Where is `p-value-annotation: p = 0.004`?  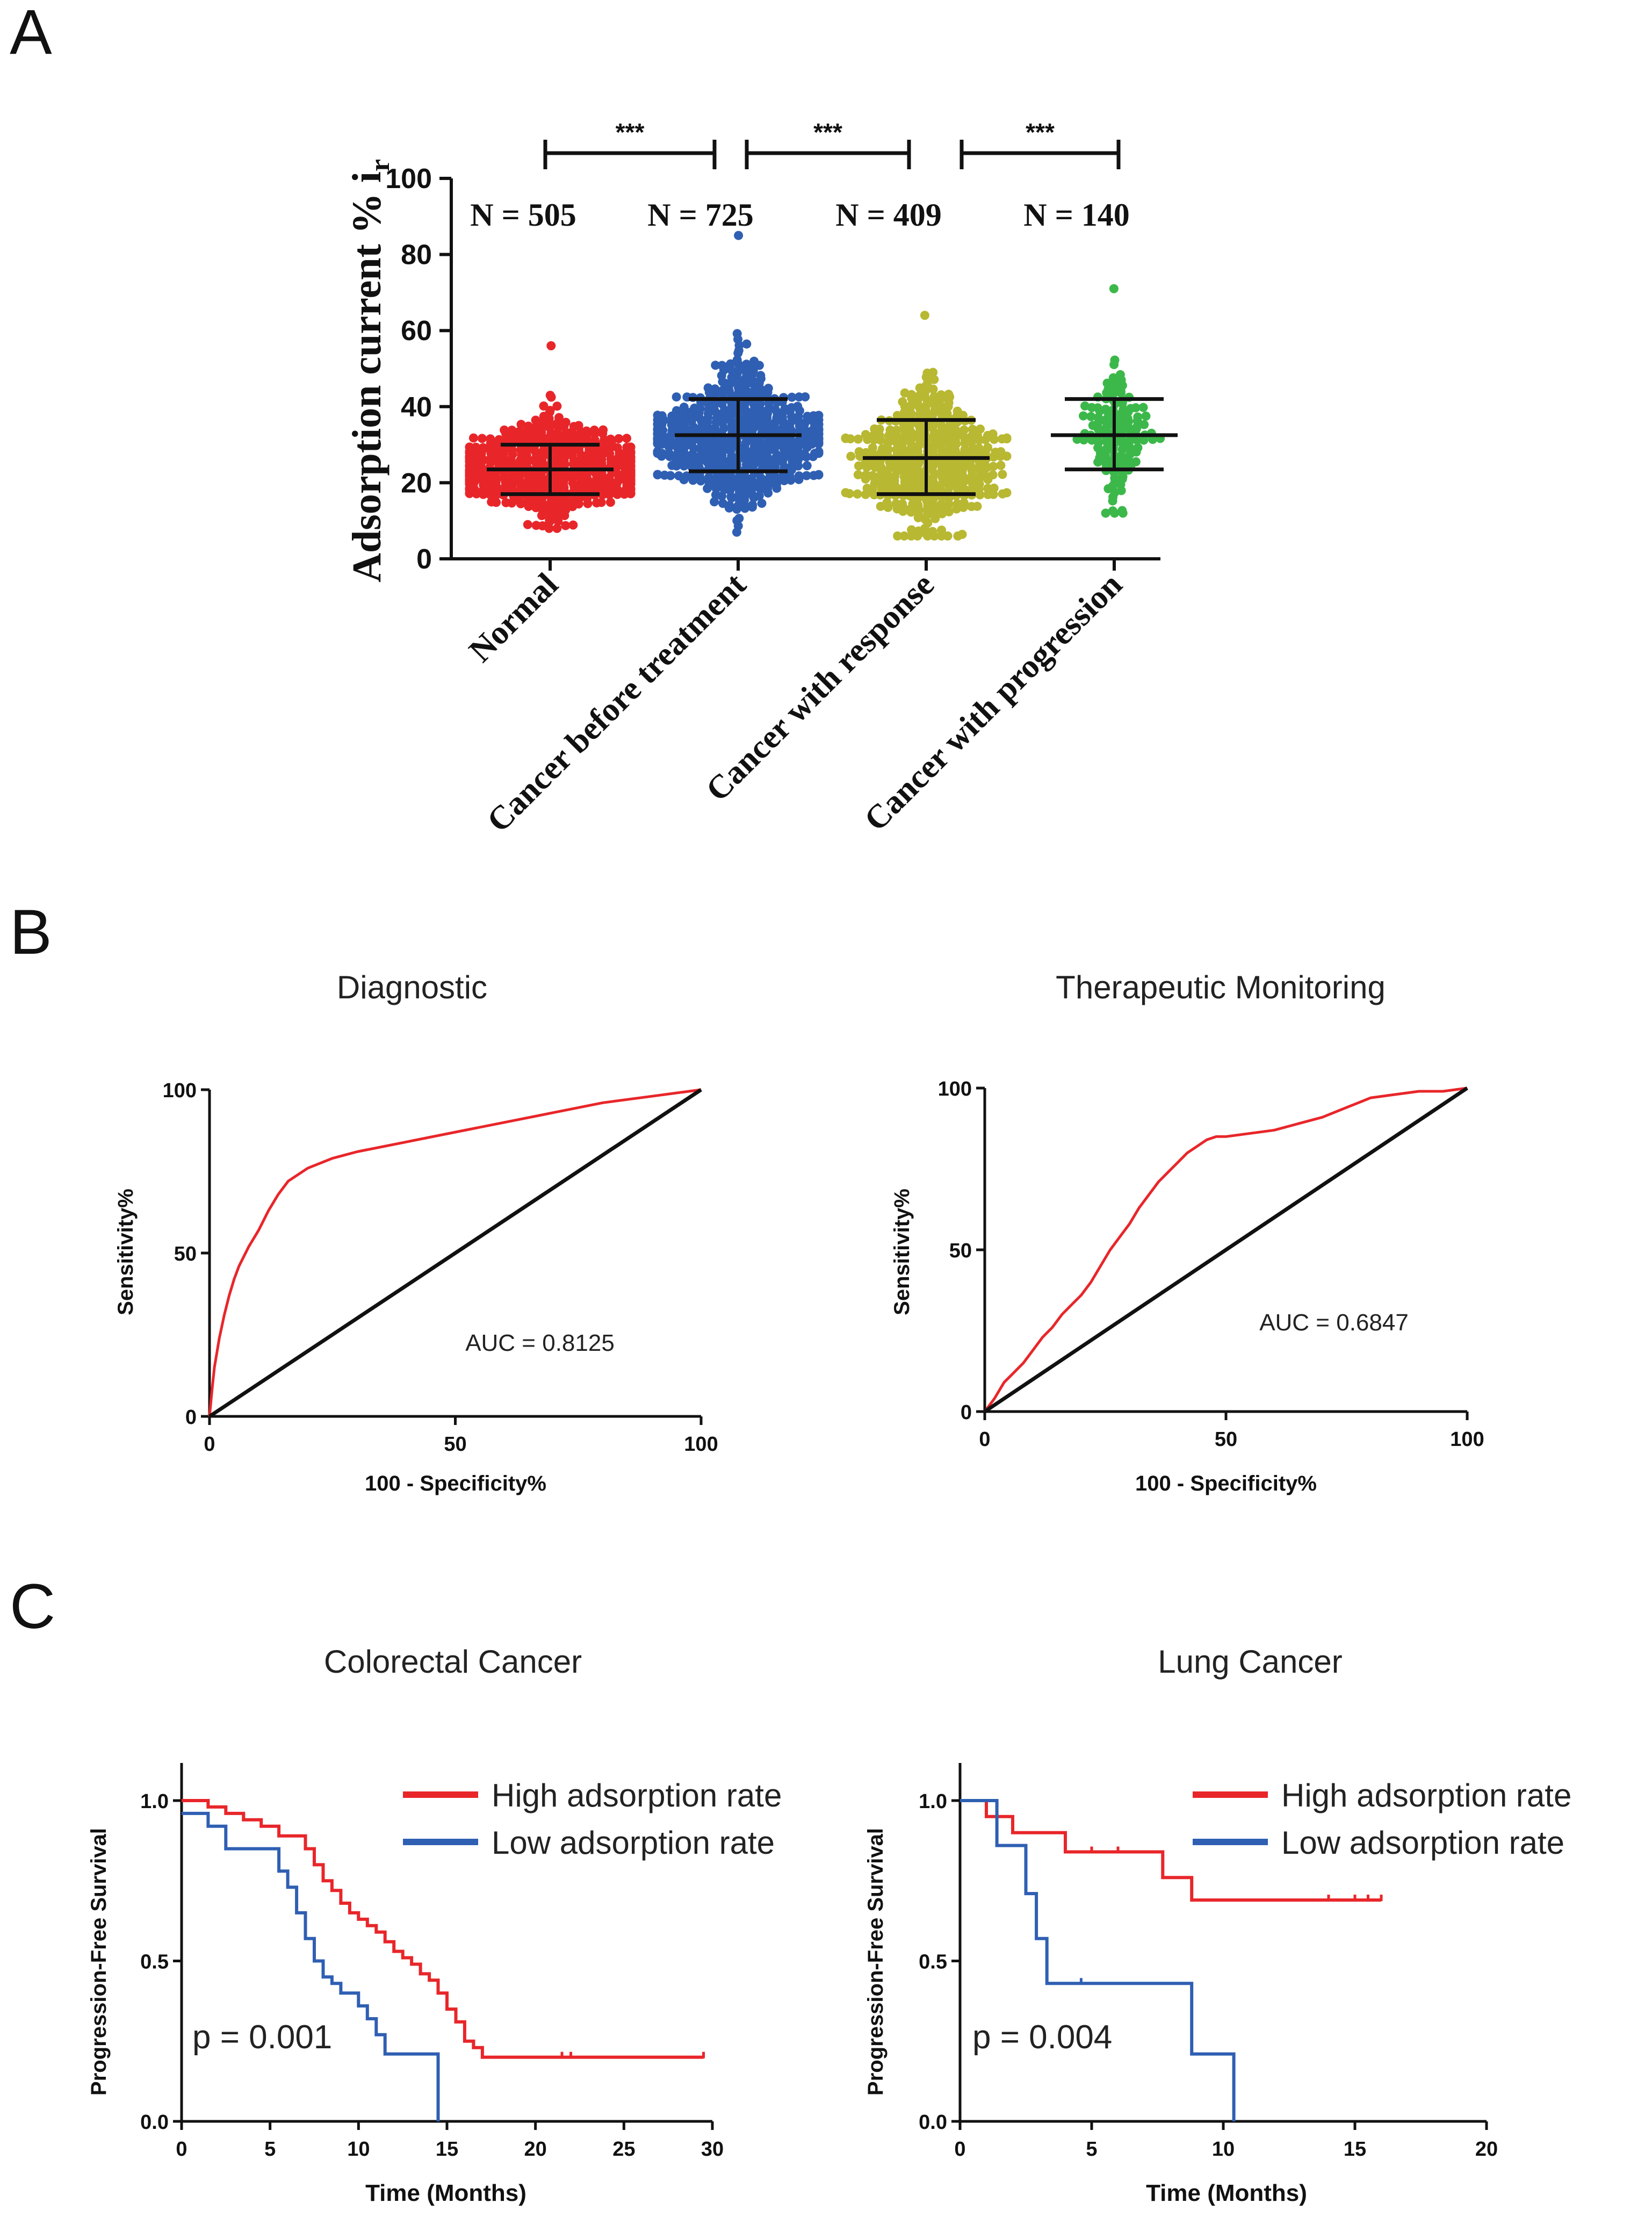
p-value-annotation: p = 0.004 is located at coordinates (1042, 2037).